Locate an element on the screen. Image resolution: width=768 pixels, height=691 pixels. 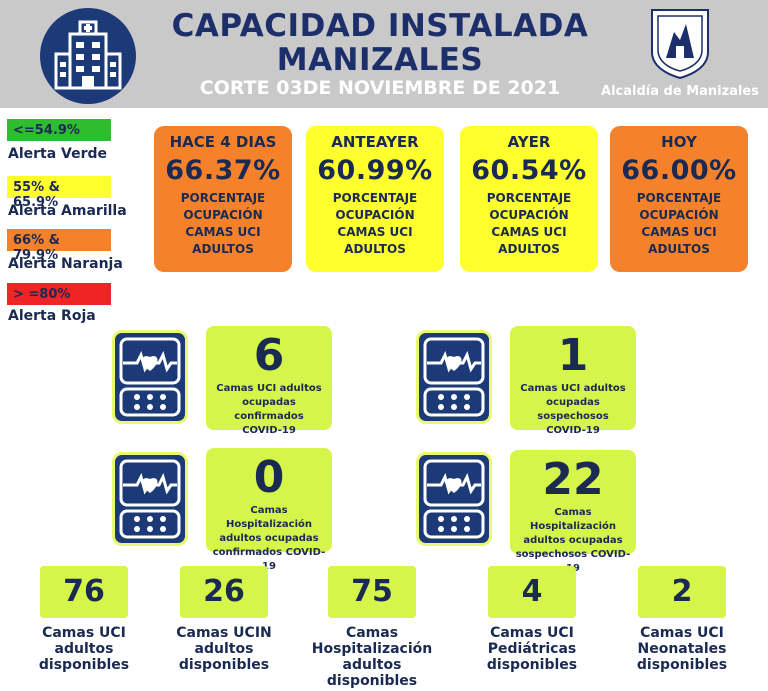
city-shield-logo is located at coordinates (680, 44).